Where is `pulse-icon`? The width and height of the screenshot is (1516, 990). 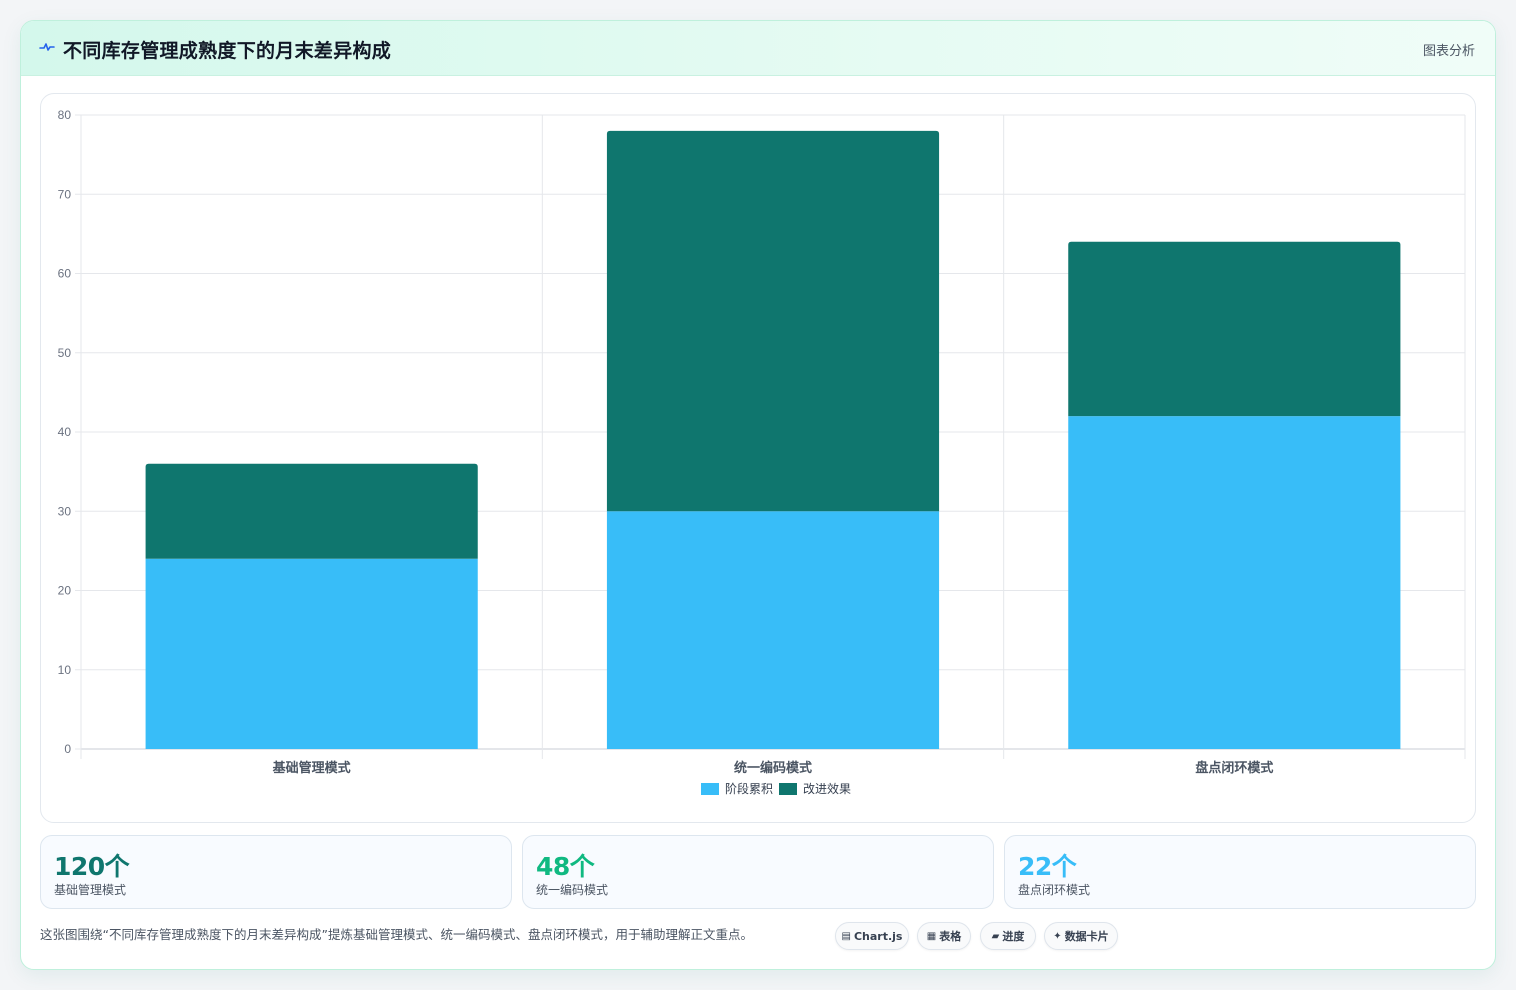
pulse-icon is located at coordinates (47, 47).